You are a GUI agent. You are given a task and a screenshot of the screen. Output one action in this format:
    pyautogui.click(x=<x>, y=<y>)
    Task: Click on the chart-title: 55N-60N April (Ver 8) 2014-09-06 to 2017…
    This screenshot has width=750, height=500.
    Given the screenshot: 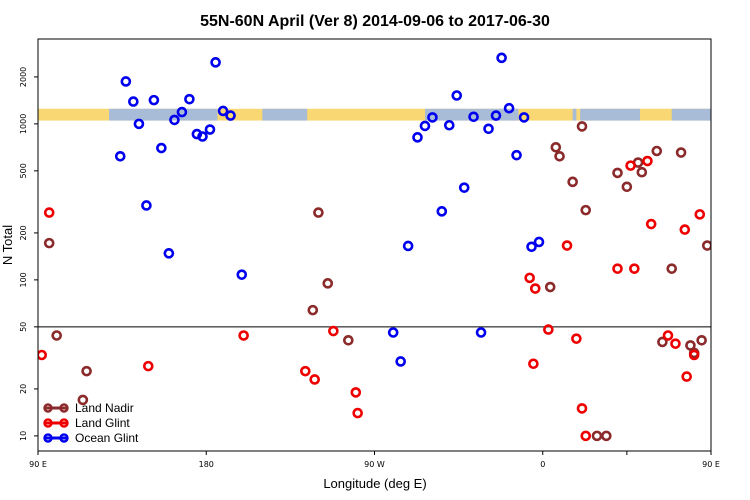 What is the action you would take?
    pyautogui.click(x=375, y=21)
    